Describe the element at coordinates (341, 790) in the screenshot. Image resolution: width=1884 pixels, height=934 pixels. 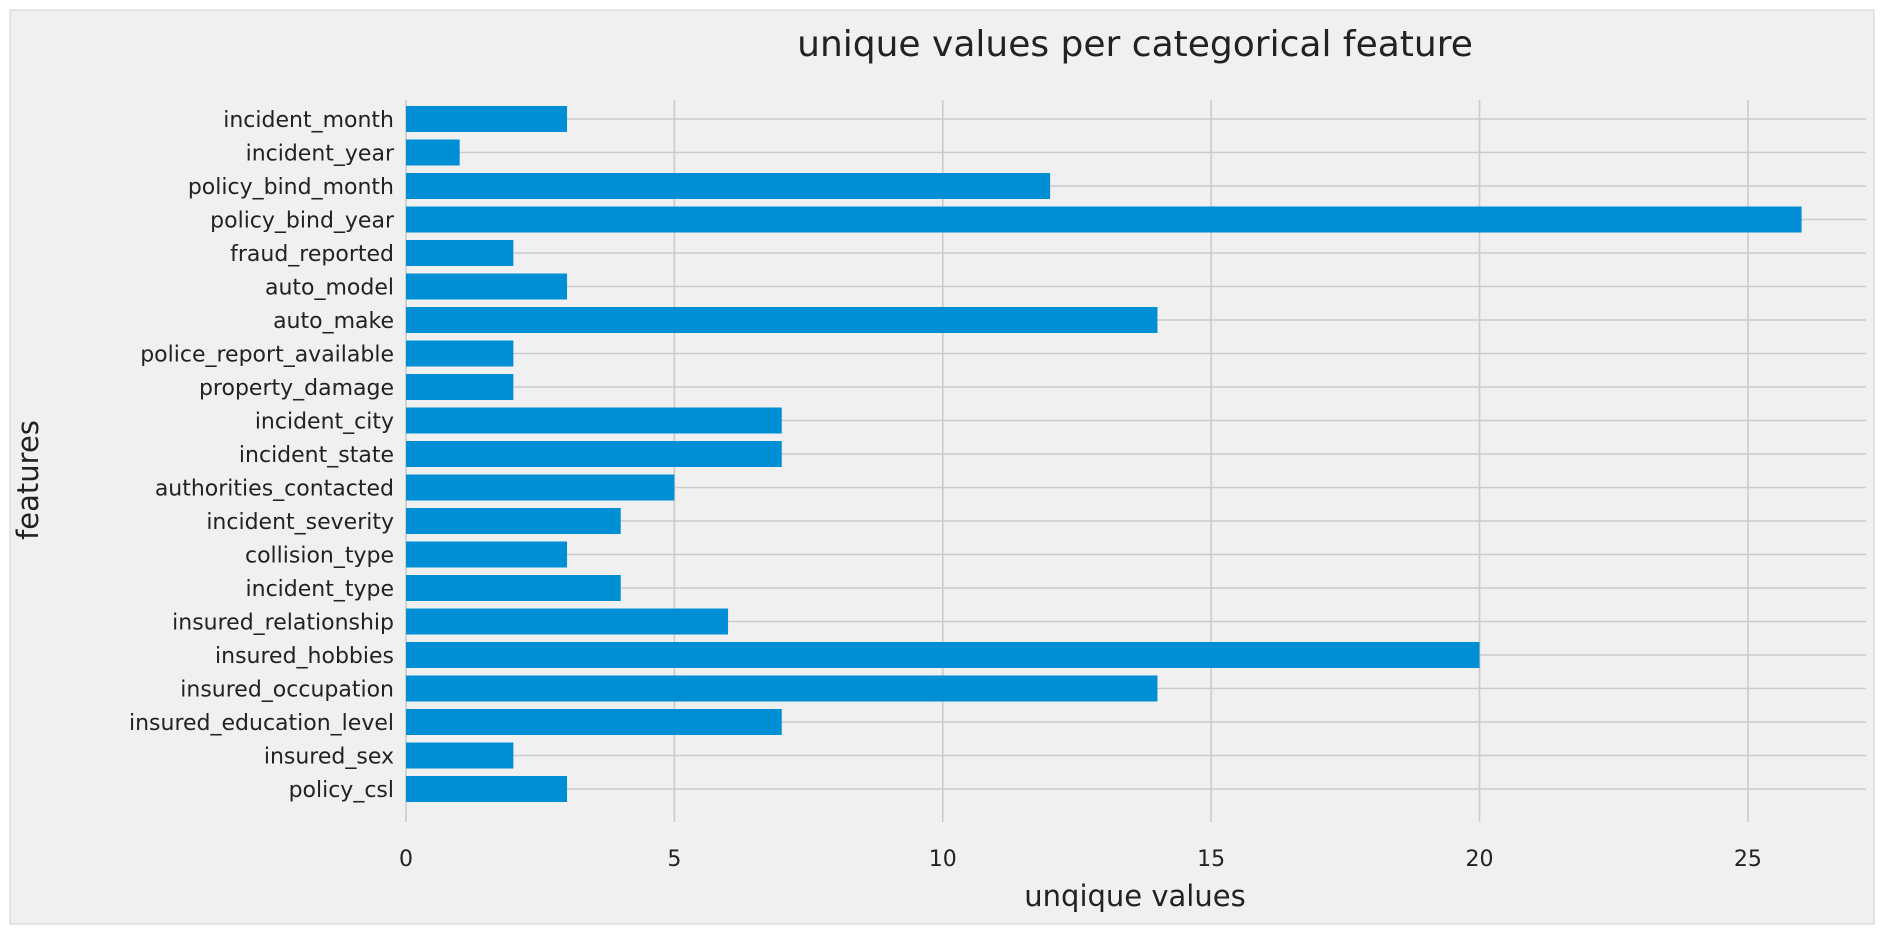
I see `y-tick-label: policy_csl` at that location.